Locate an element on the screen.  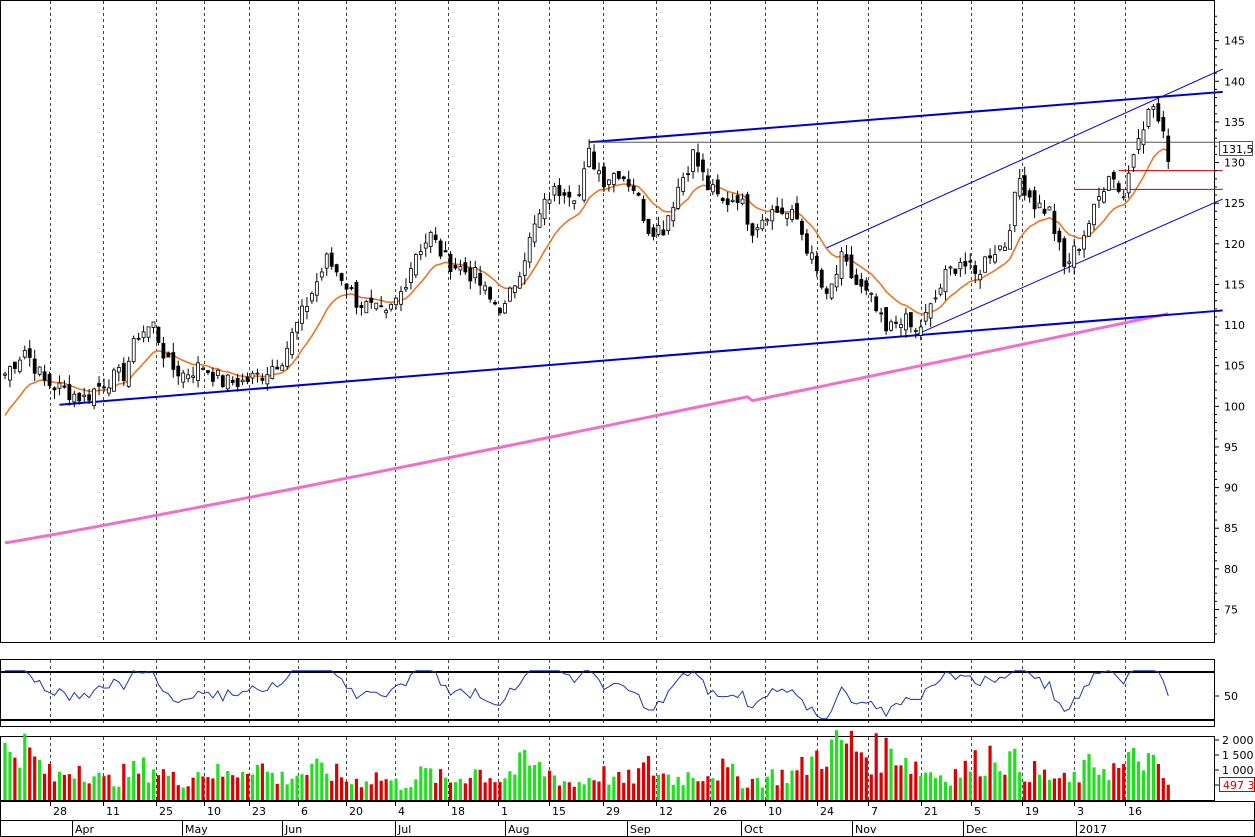
x-day-label: 28 is located at coordinates (60, 811).